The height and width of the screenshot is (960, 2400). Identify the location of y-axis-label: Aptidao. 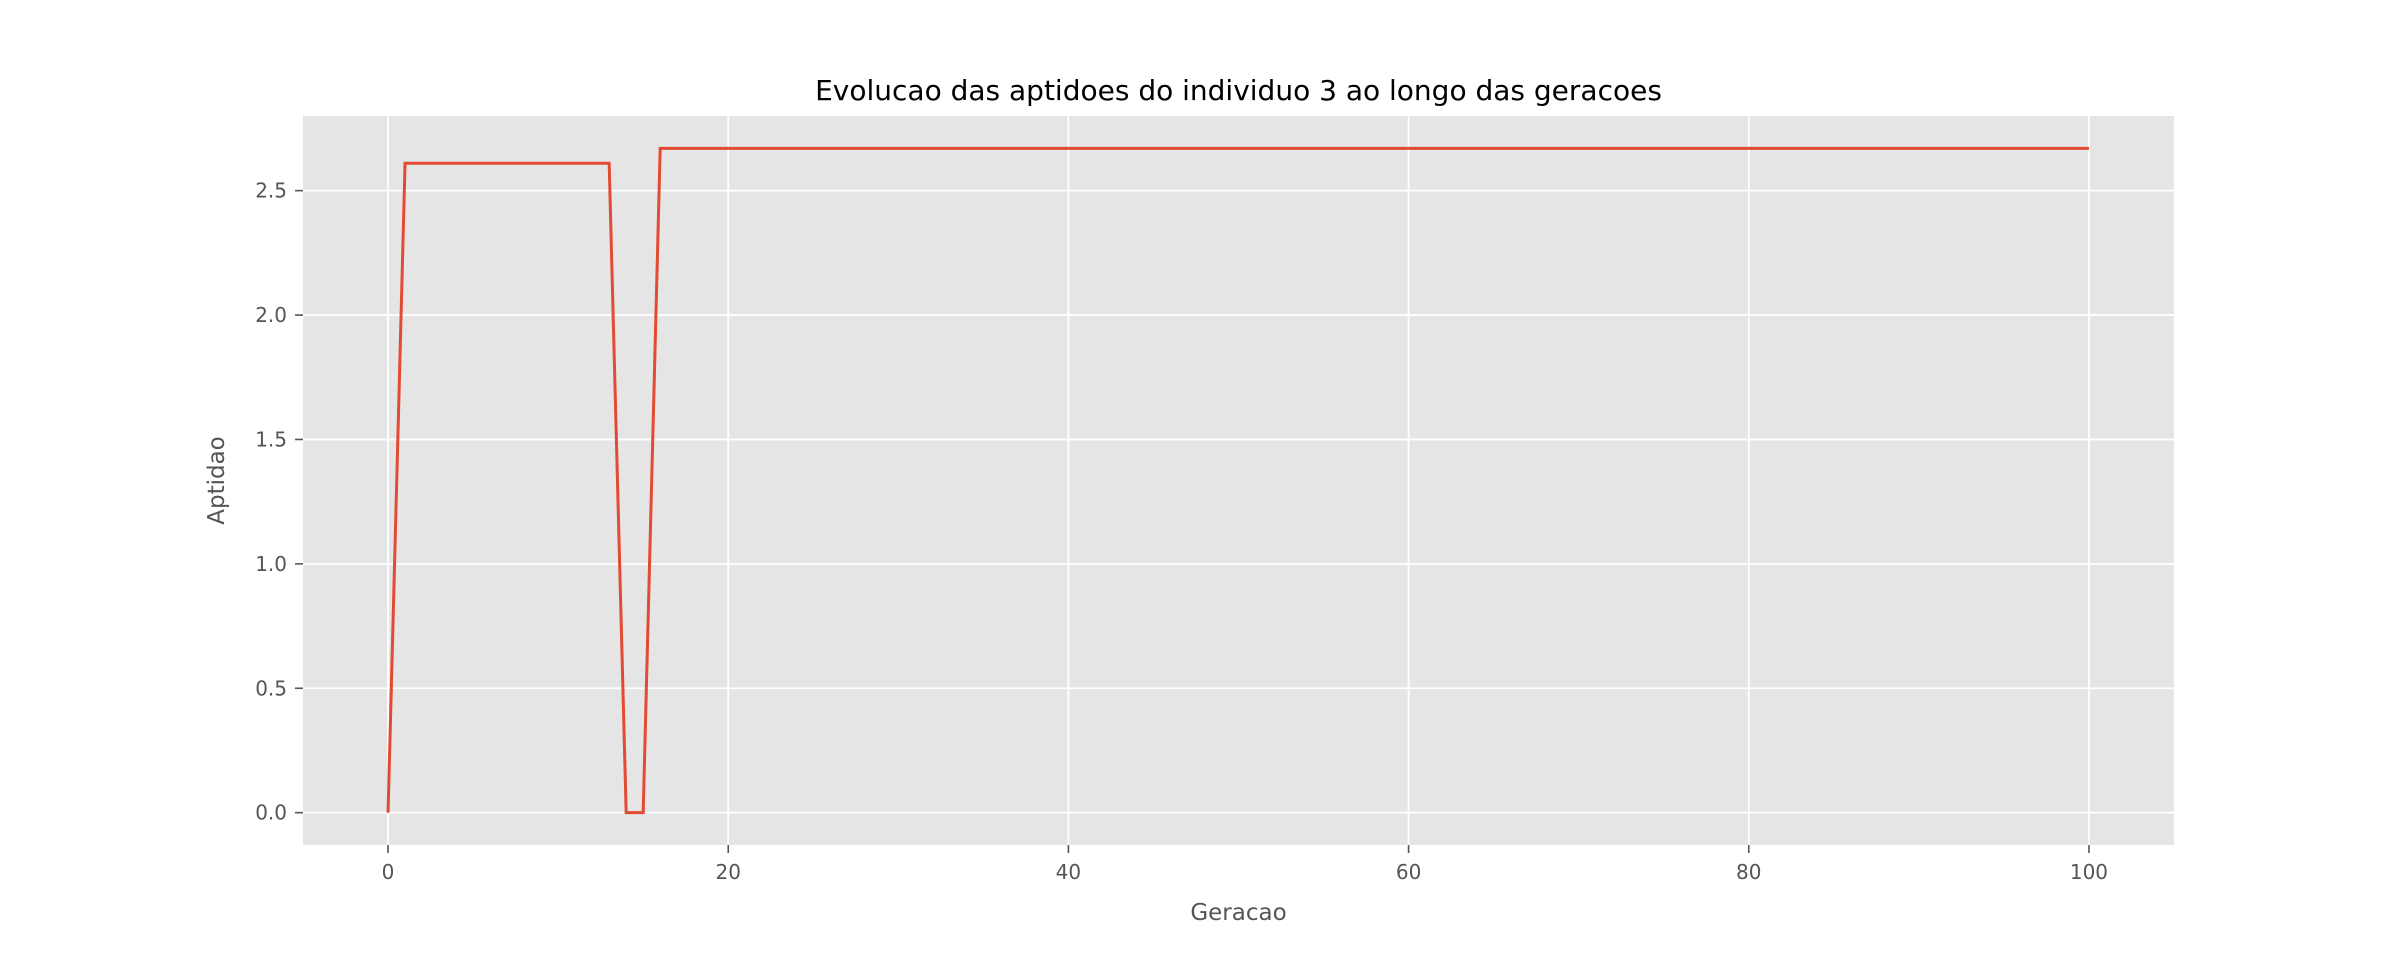
(217, 480).